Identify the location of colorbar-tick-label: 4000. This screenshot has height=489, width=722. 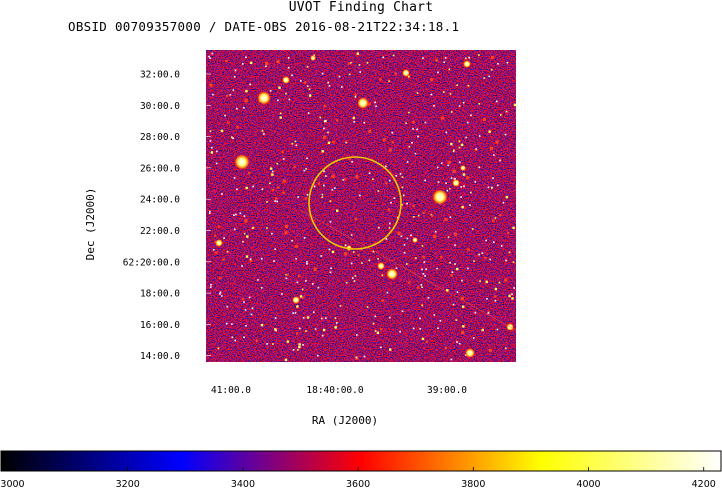
(588, 484).